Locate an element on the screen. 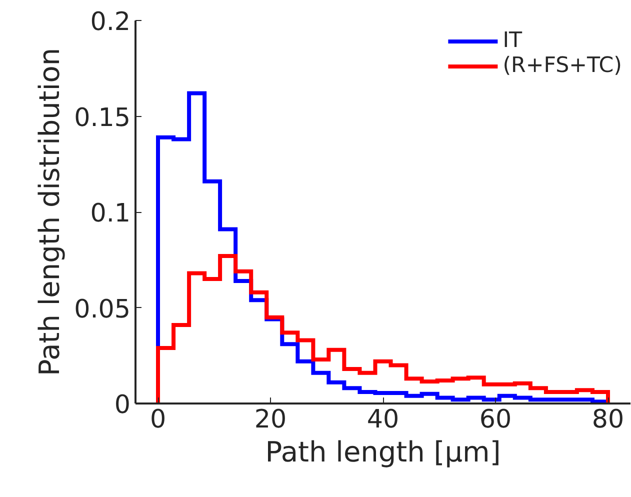 Image resolution: width=631 pixels, height=497 pixels. legend-label: (R+FS+TC) is located at coordinates (562, 65).